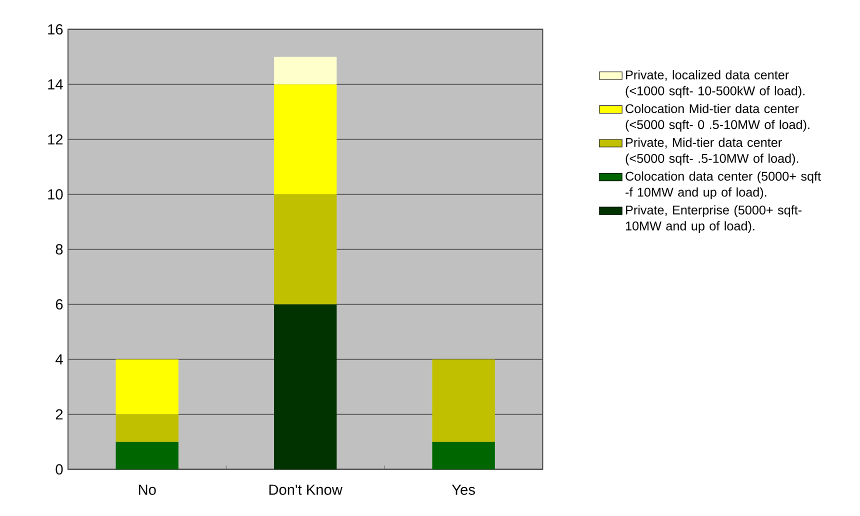  Describe the element at coordinates (59, 249) in the screenshot. I see `y-tick-label: 8` at that location.